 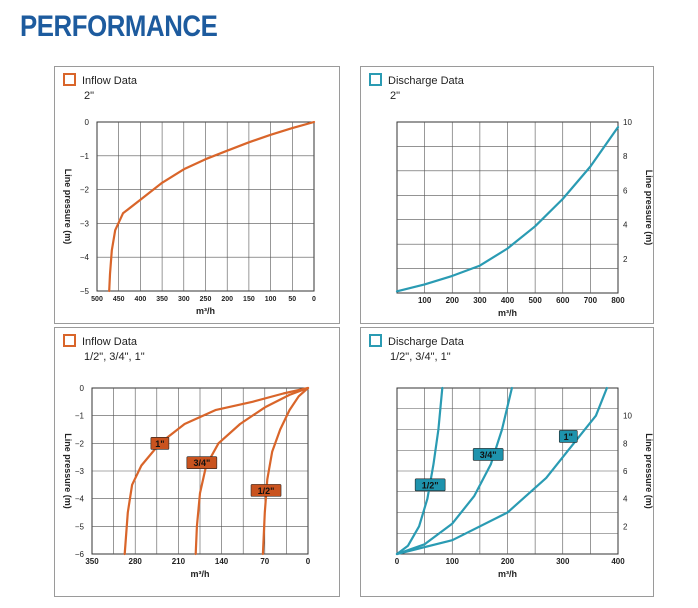 What do you see at coordinates (264, 561) in the screenshot?
I see `x-tick-label: 70` at bounding box center [264, 561].